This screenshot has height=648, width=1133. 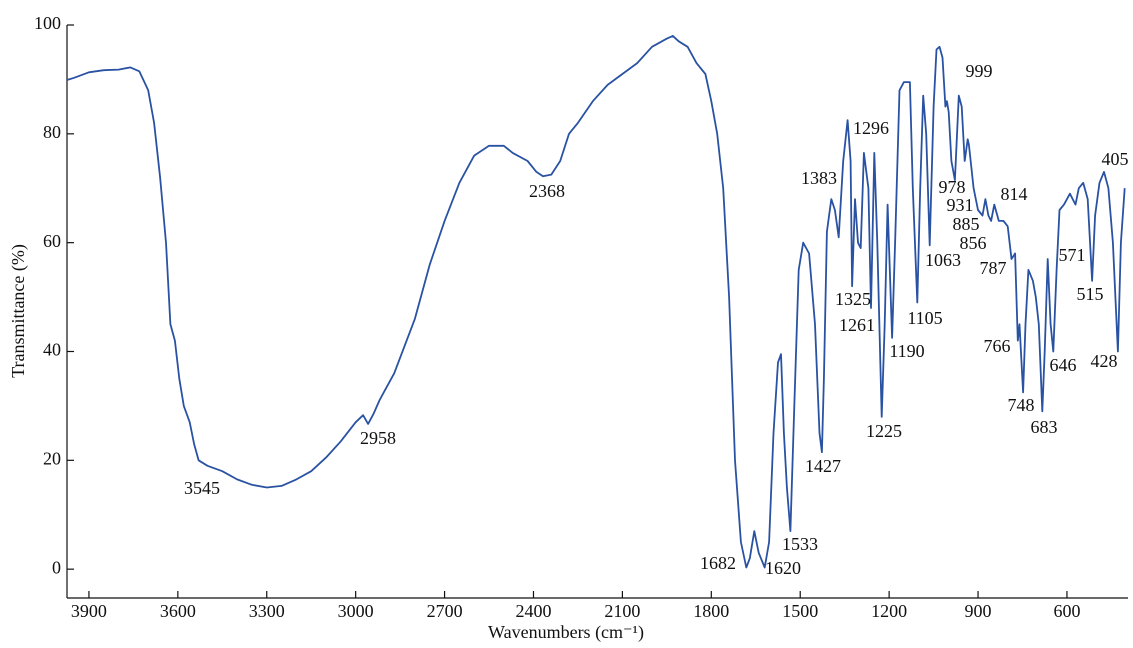 What do you see at coordinates (1072, 255) in the screenshot?
I see `peak-label: 571` at bounding box center [1072, 255].